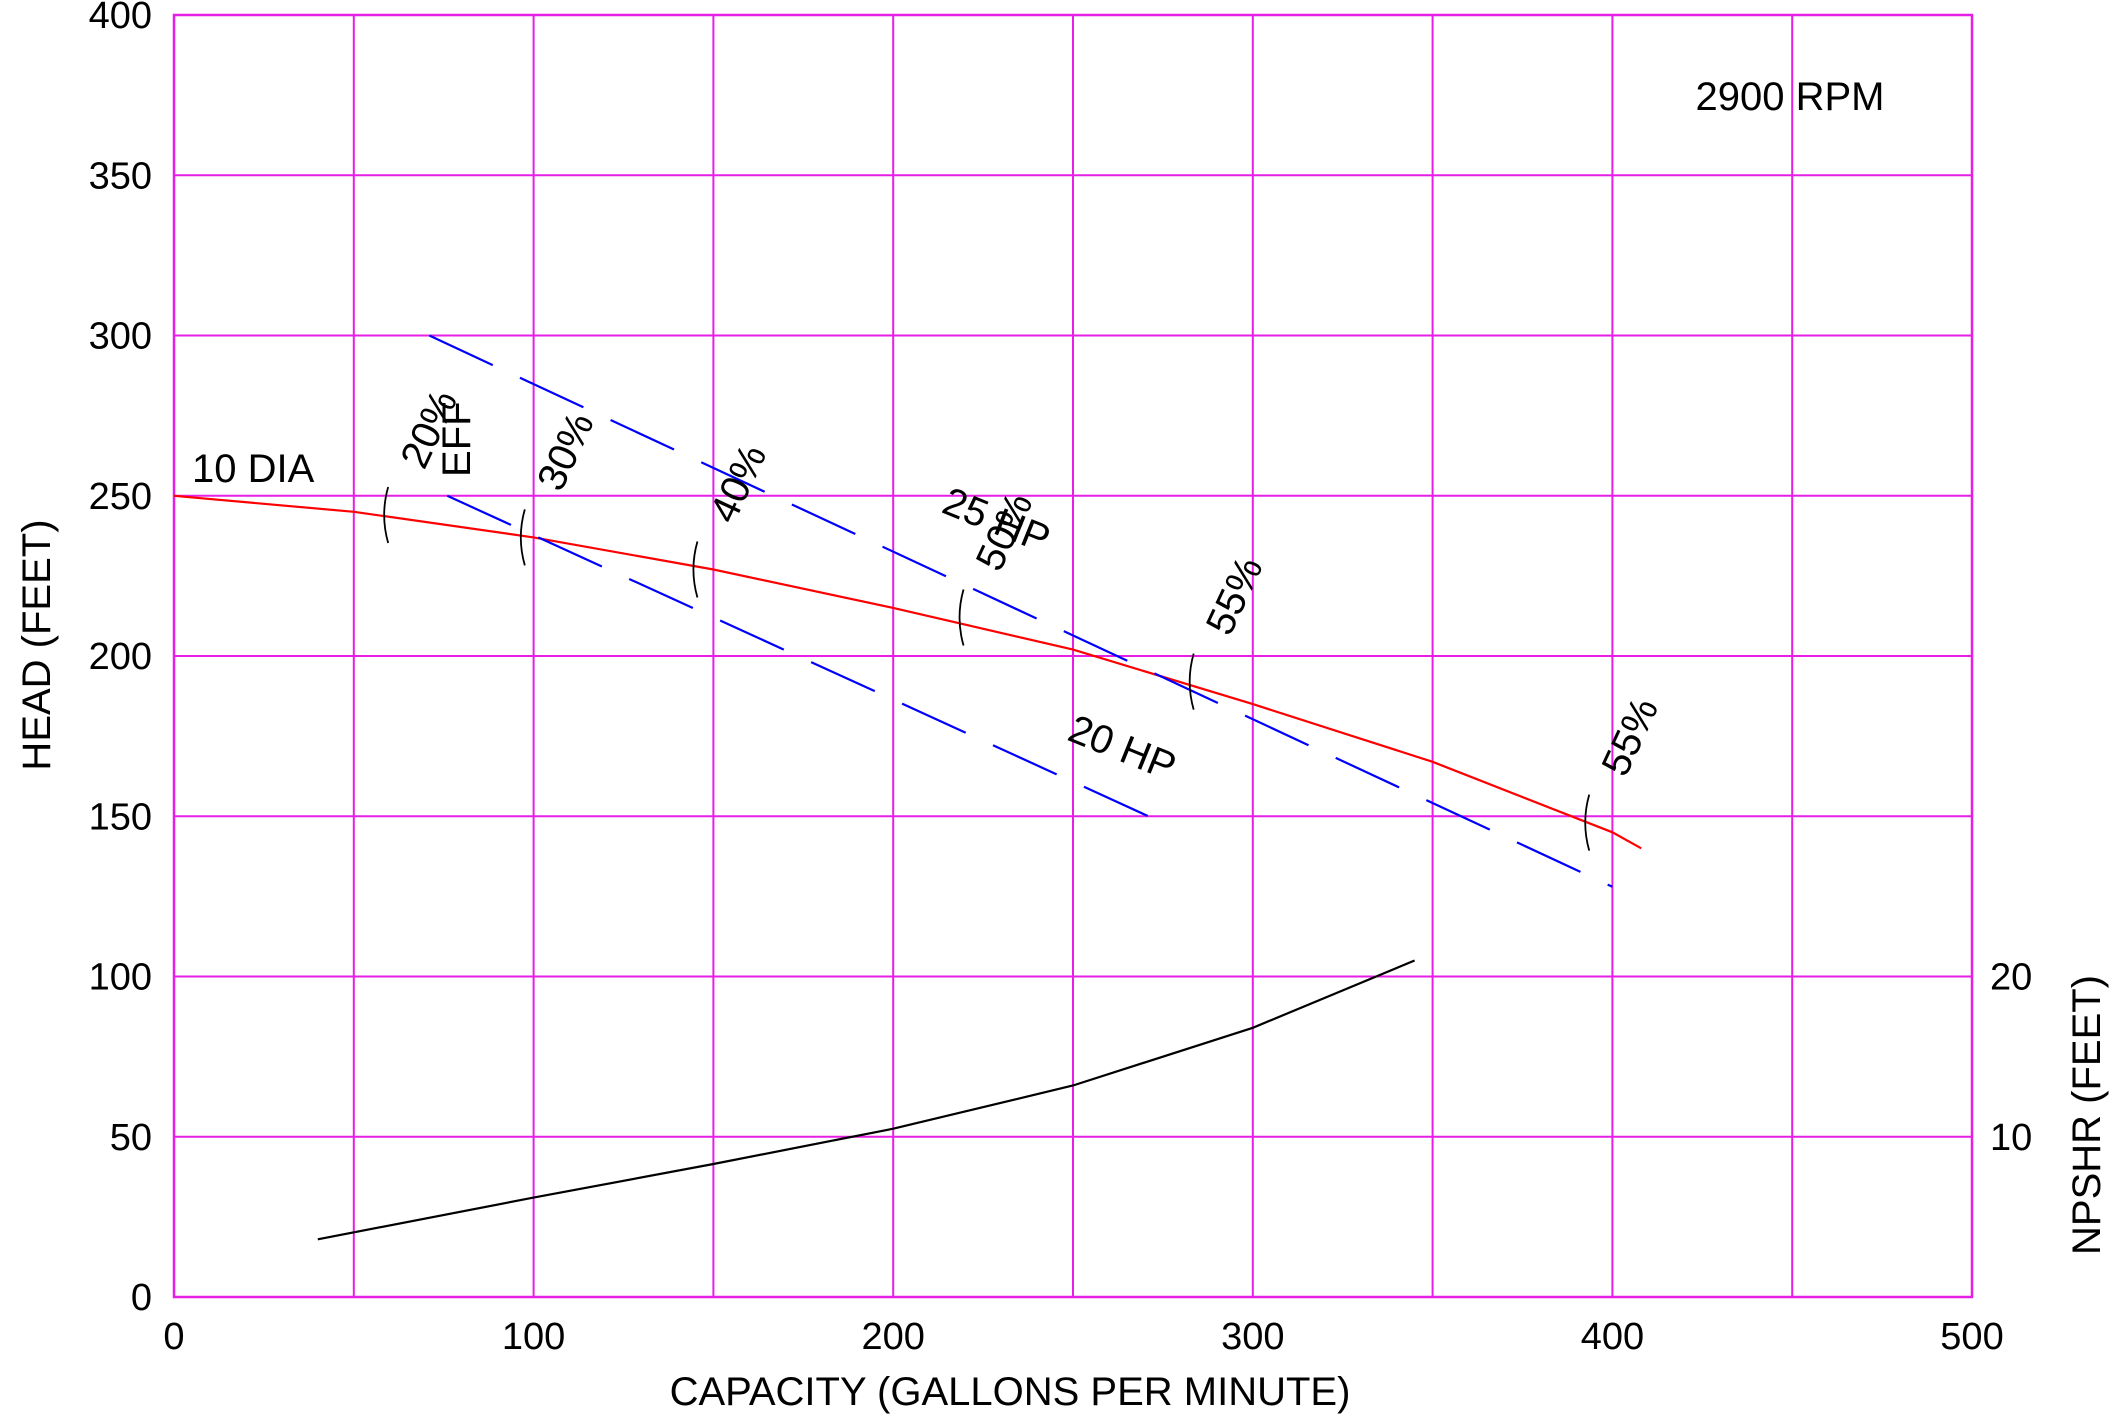 The width and height of the screenshot is (2112, 1416). Describe the element at coordinates (120, 18) in the screenshot. I see `y-tick-label: 400` at that location.